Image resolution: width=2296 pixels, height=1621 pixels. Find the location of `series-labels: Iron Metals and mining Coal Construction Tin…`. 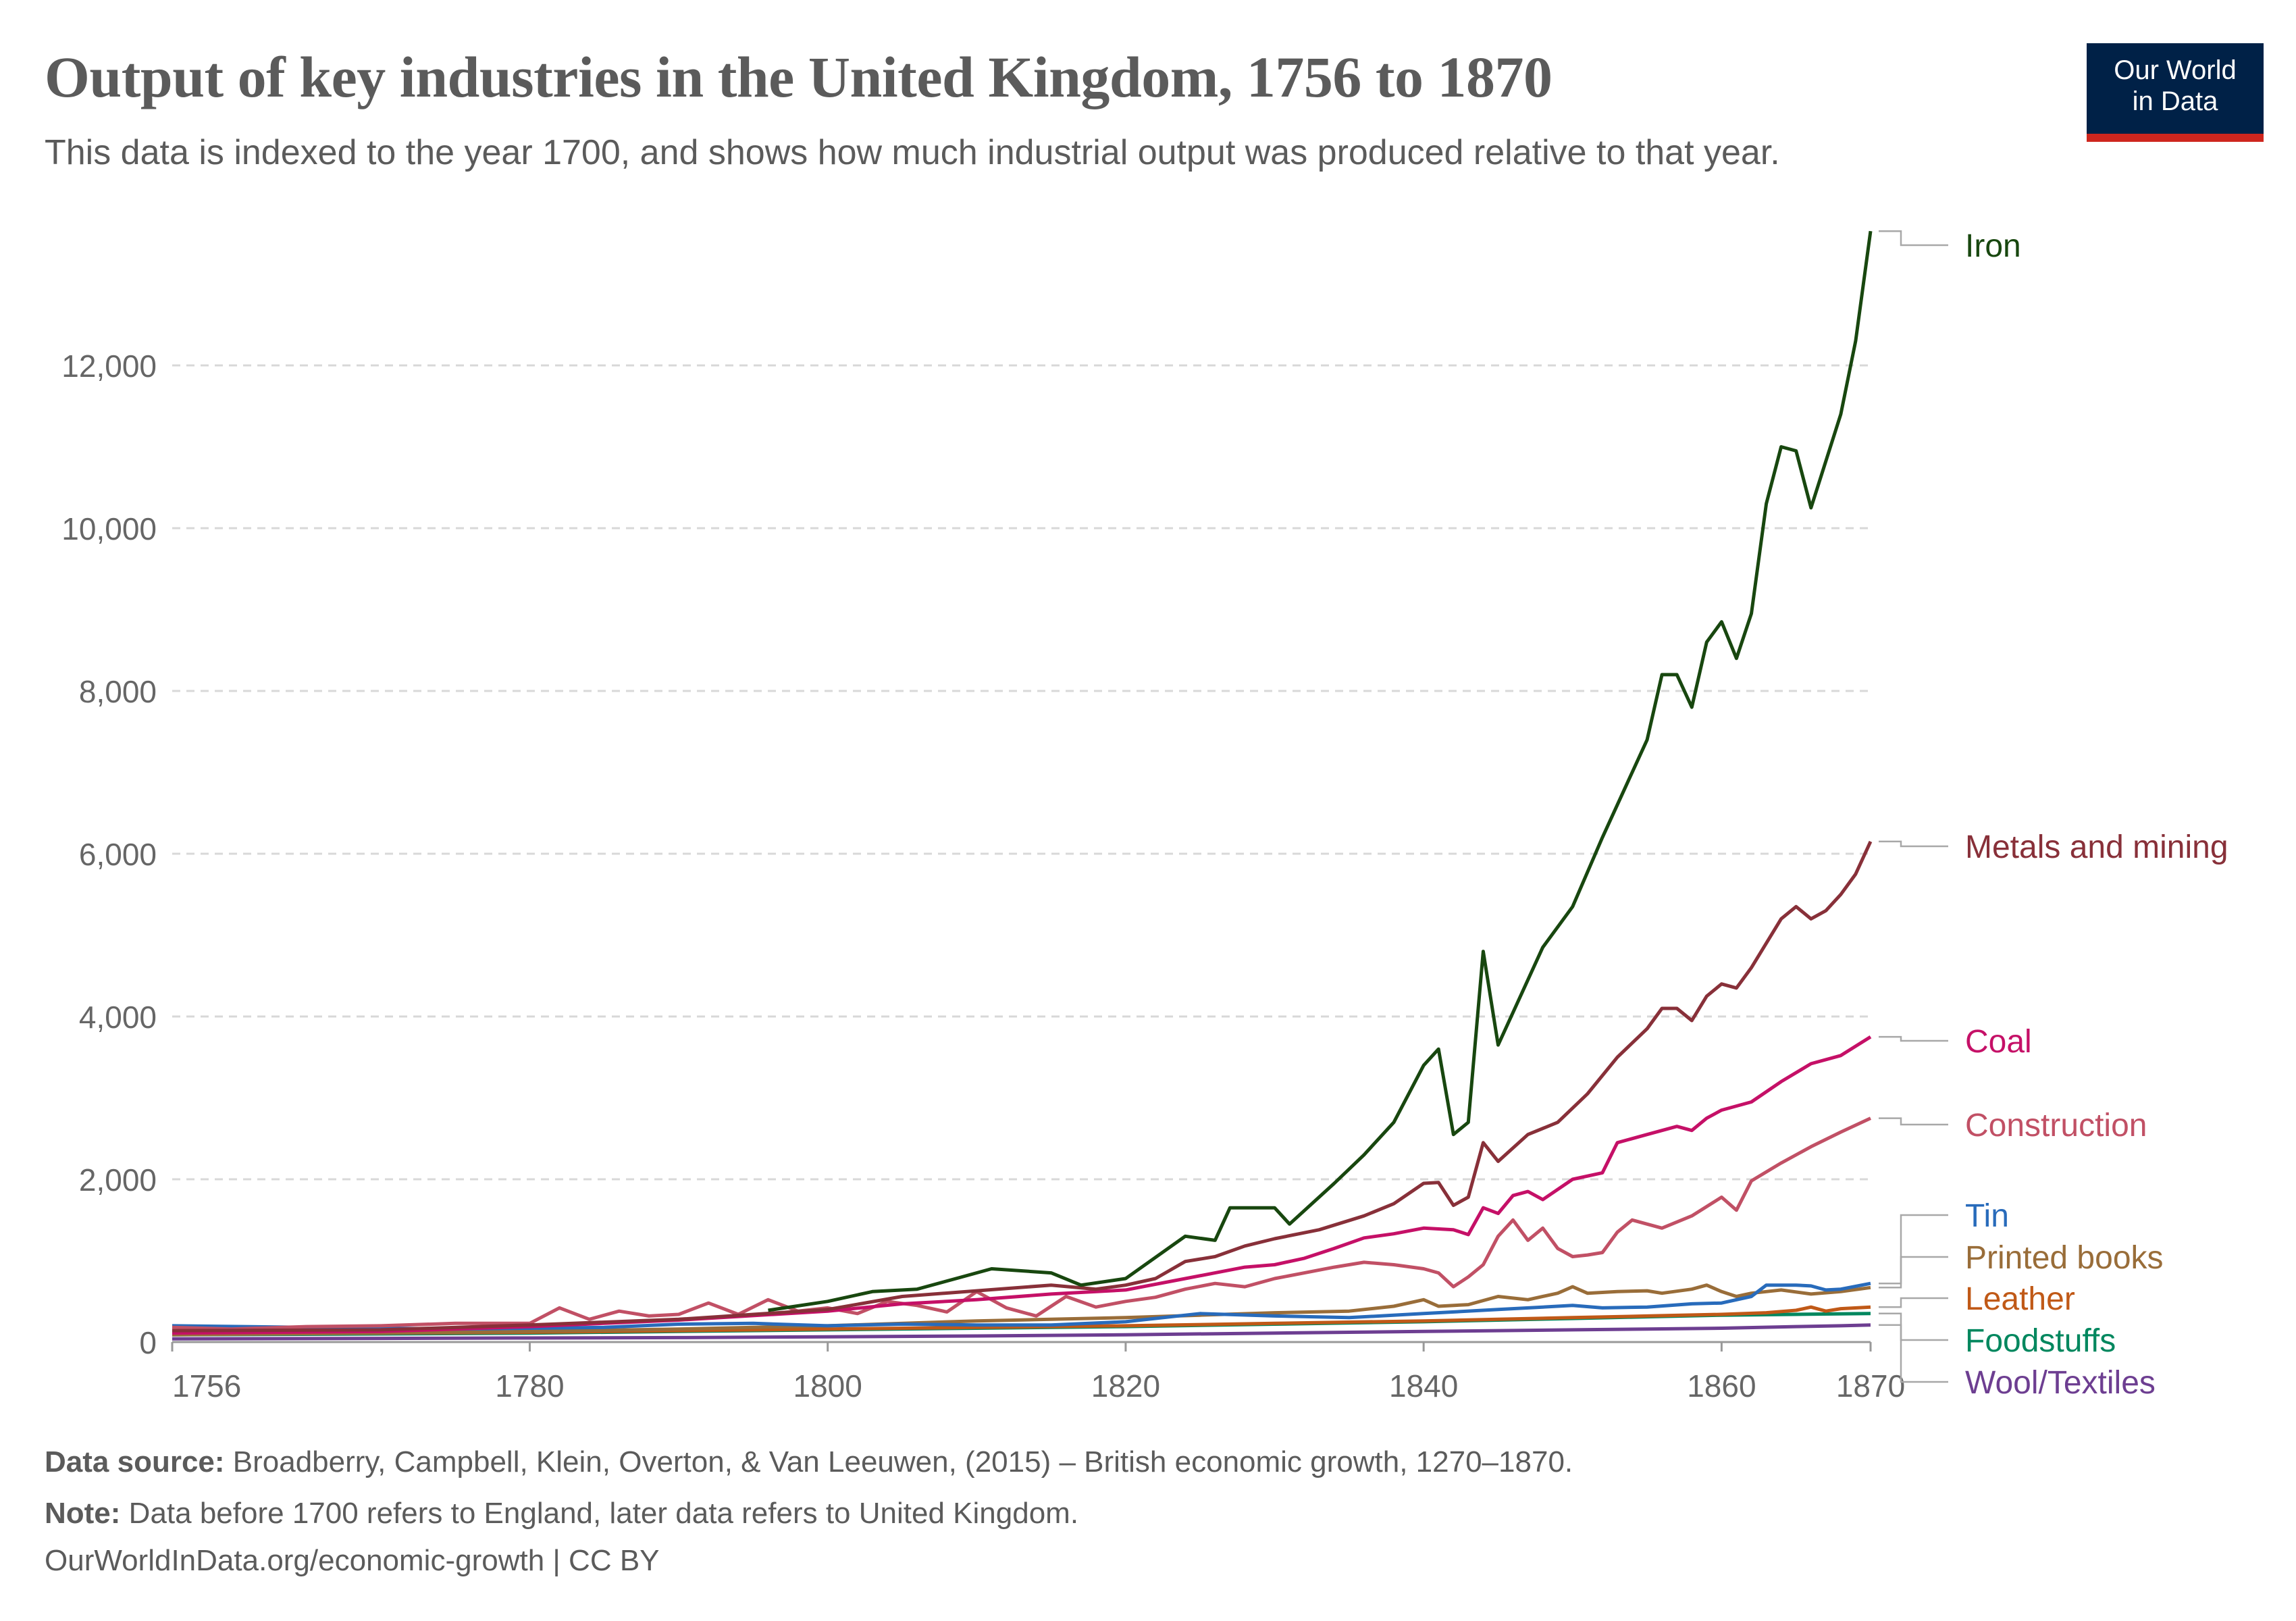

series-labels: Iron Metals and mining Coal Construction Tin… is located at coordinates (2053, 814).